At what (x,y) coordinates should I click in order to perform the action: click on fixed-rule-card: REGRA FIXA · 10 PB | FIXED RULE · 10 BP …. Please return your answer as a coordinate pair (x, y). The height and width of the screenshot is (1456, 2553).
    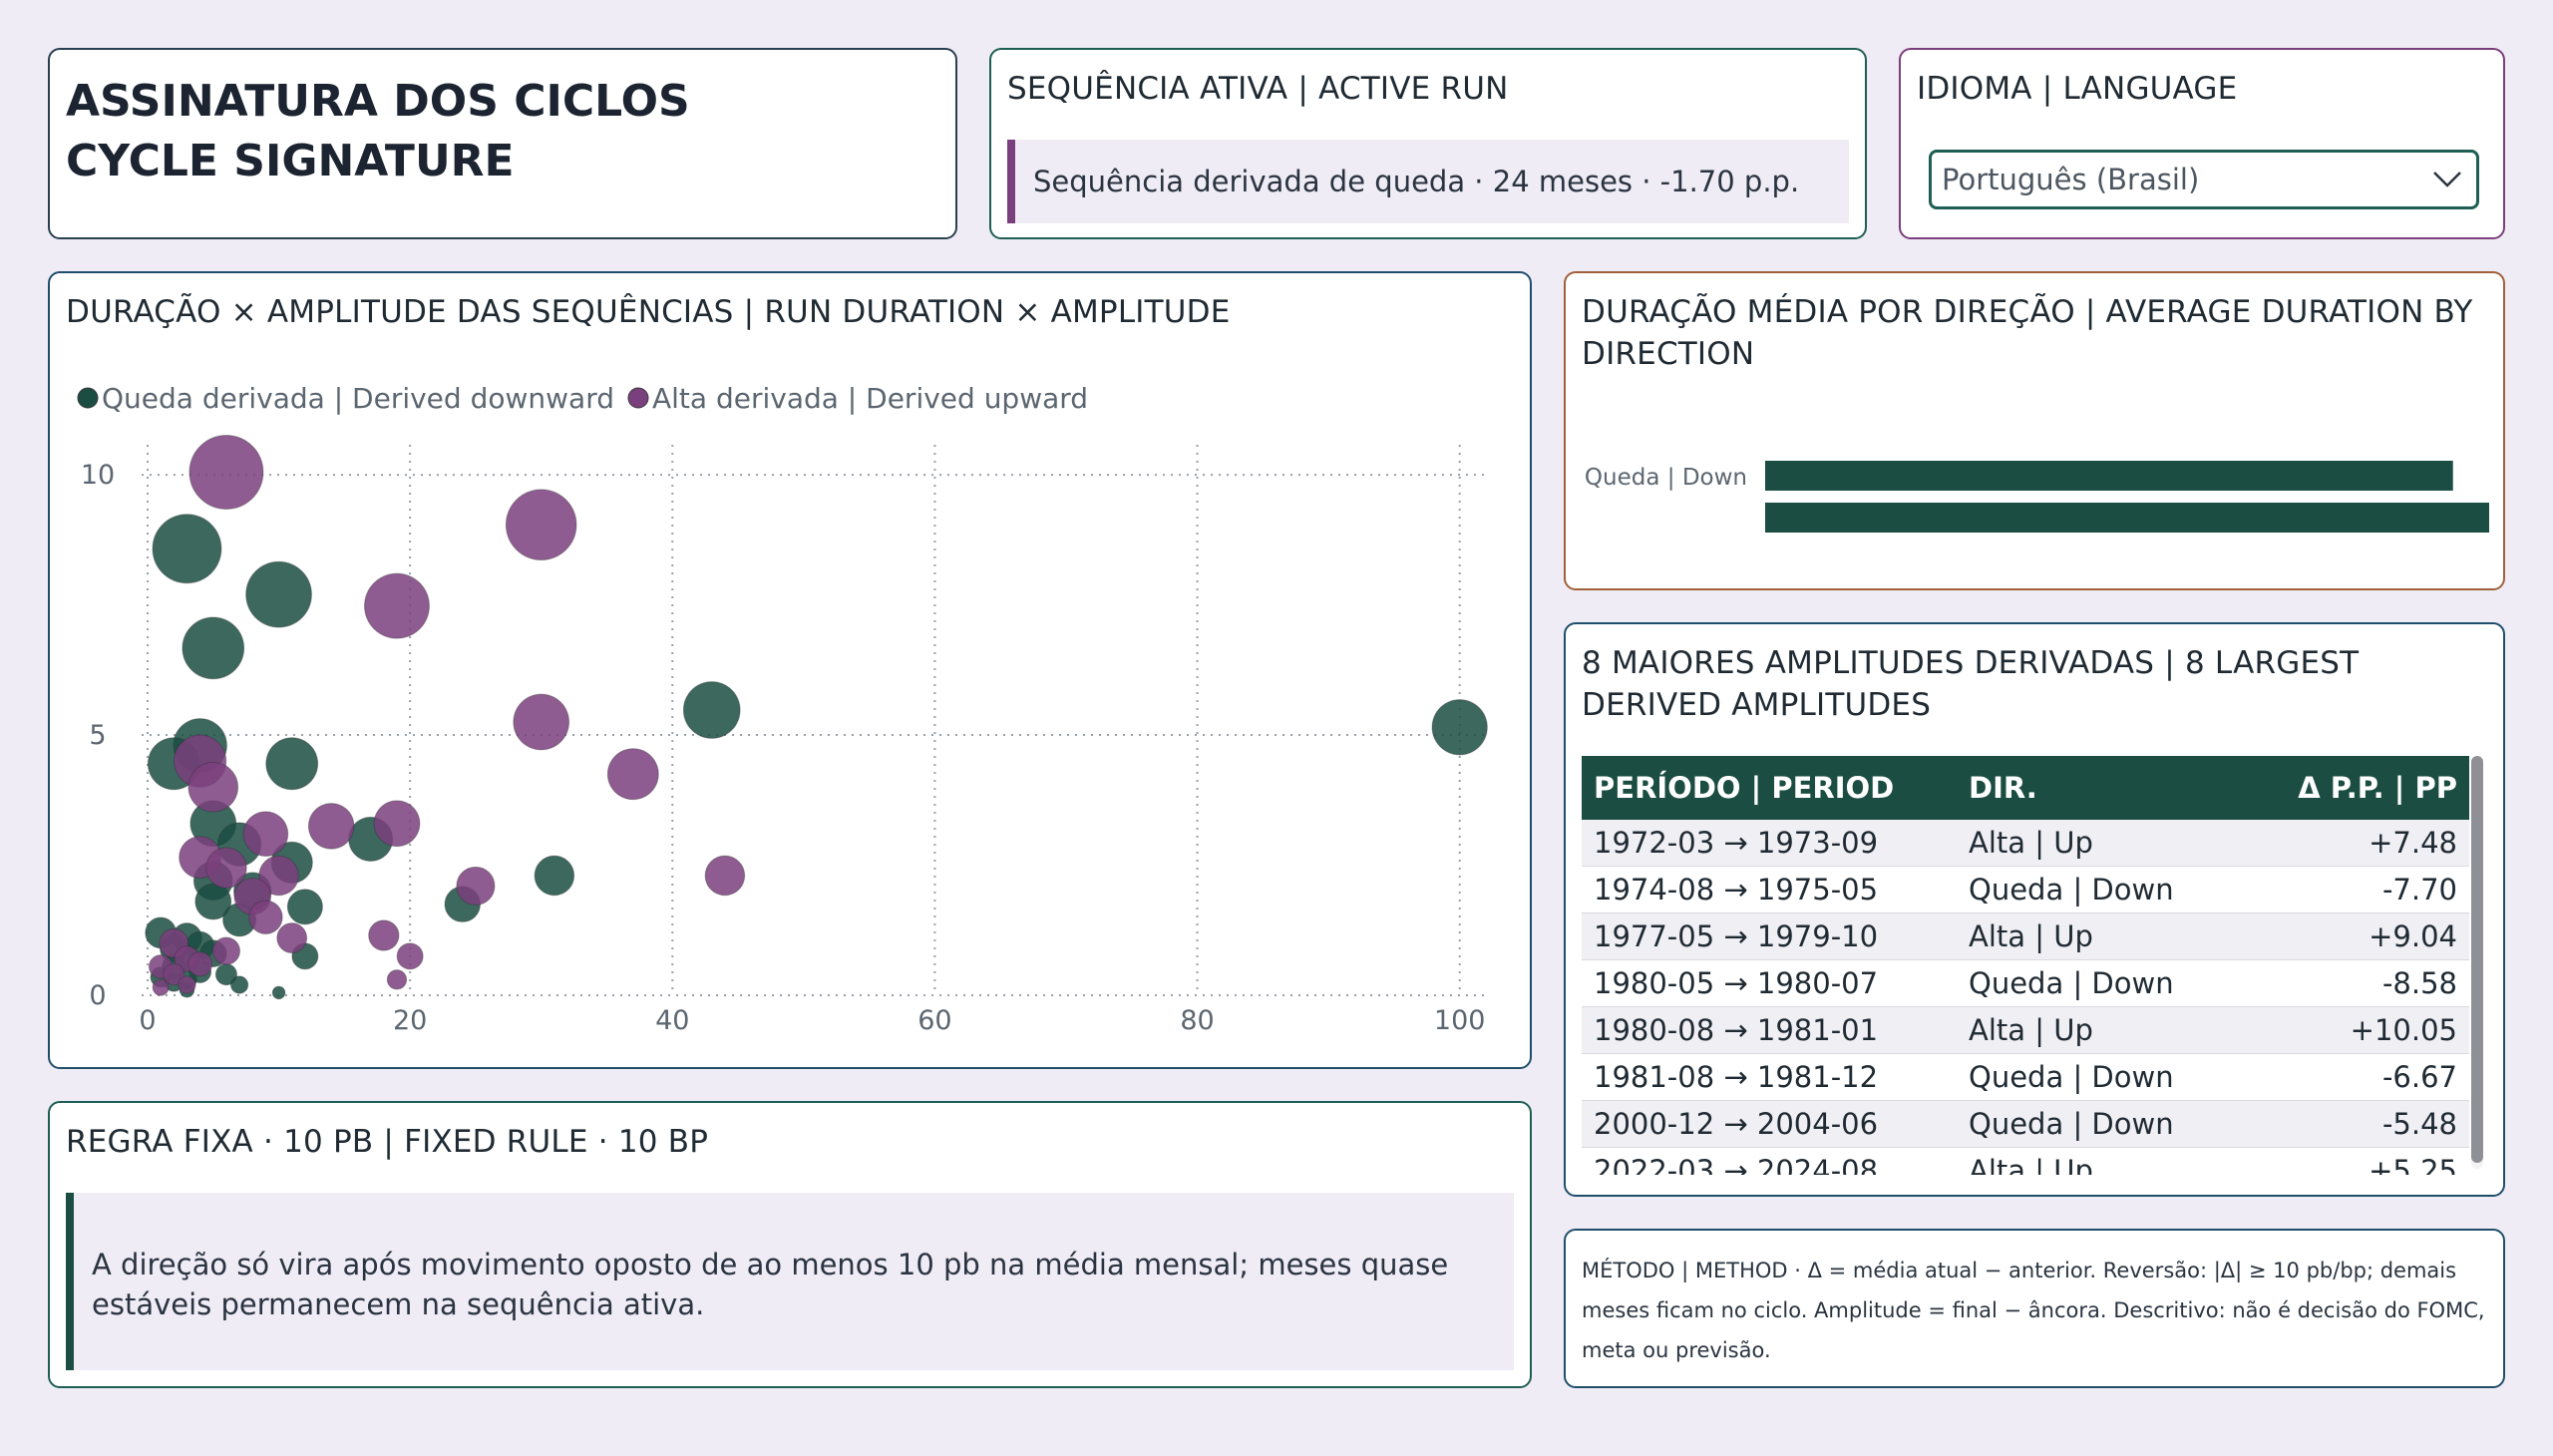
    Looking at the image, I should click on (790, 1244).